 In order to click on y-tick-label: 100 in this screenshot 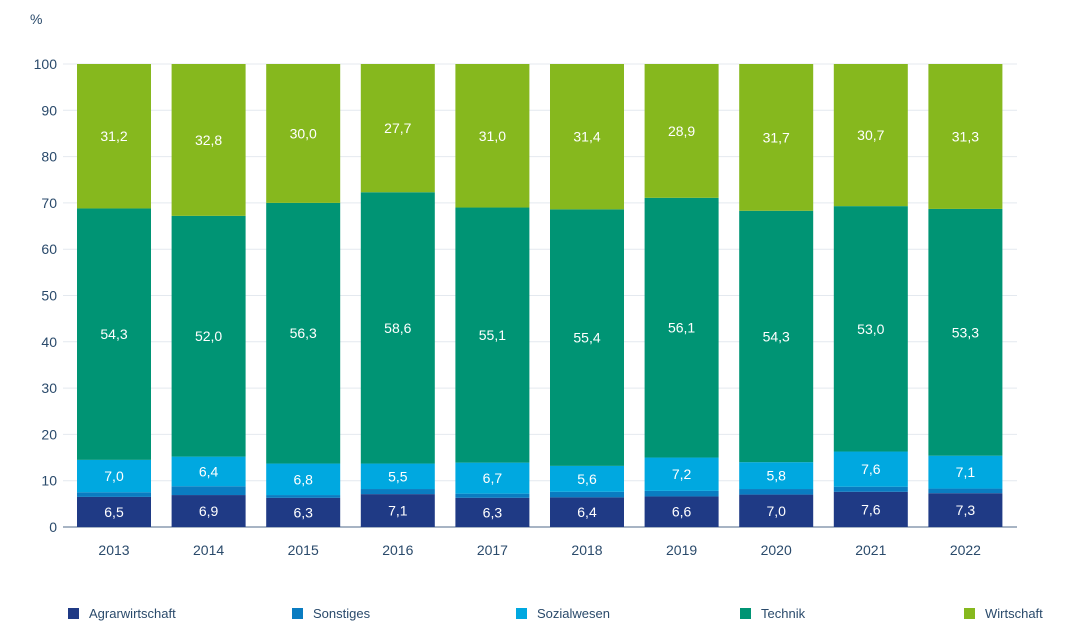, I will do `click(46, 64)`.